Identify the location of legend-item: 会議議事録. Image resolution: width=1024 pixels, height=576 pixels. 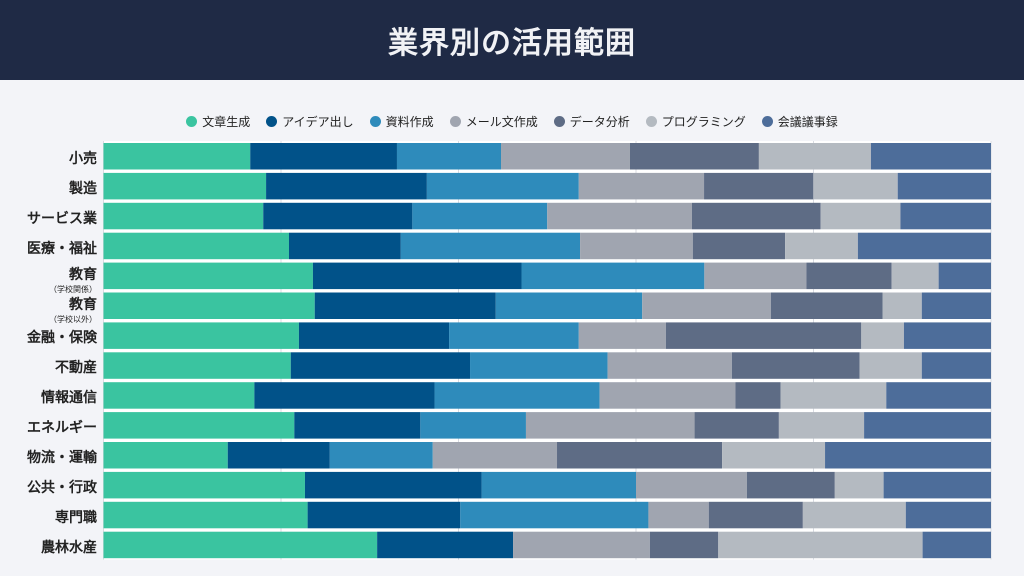
(799, 121).